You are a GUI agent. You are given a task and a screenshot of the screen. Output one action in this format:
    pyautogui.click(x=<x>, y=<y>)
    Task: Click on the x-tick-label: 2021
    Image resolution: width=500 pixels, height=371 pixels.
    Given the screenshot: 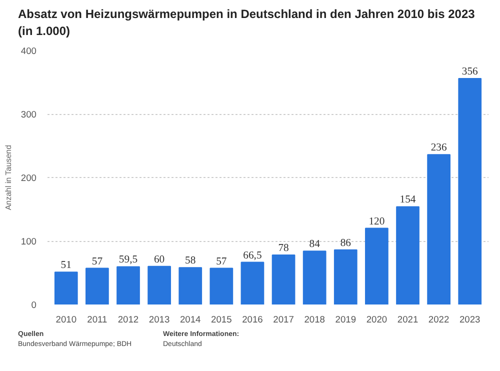 What is the action you would take?
    pyautogui.click(x=407, y=319)
    